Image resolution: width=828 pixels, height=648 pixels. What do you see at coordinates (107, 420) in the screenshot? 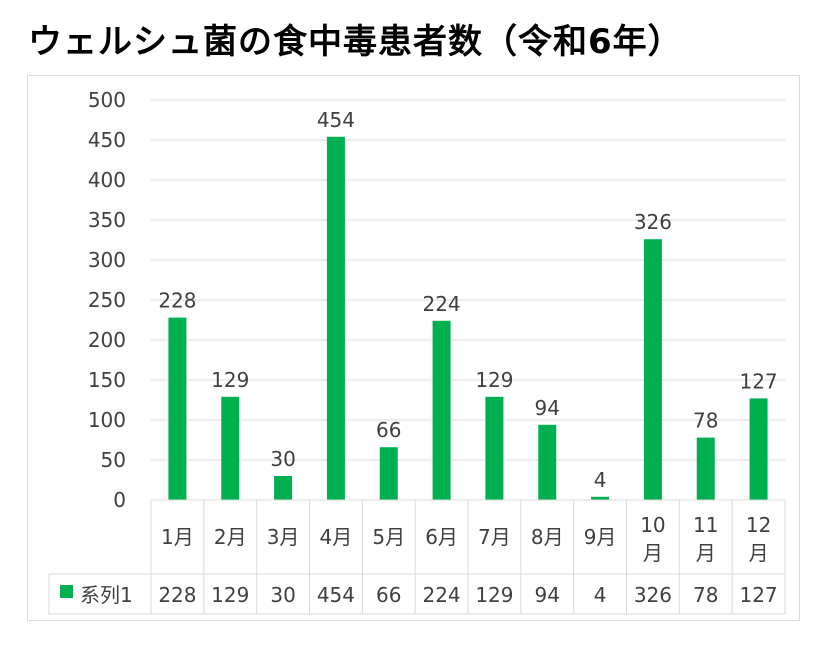
I see `y-tick-label: 100` at bounding box center [107, 420].